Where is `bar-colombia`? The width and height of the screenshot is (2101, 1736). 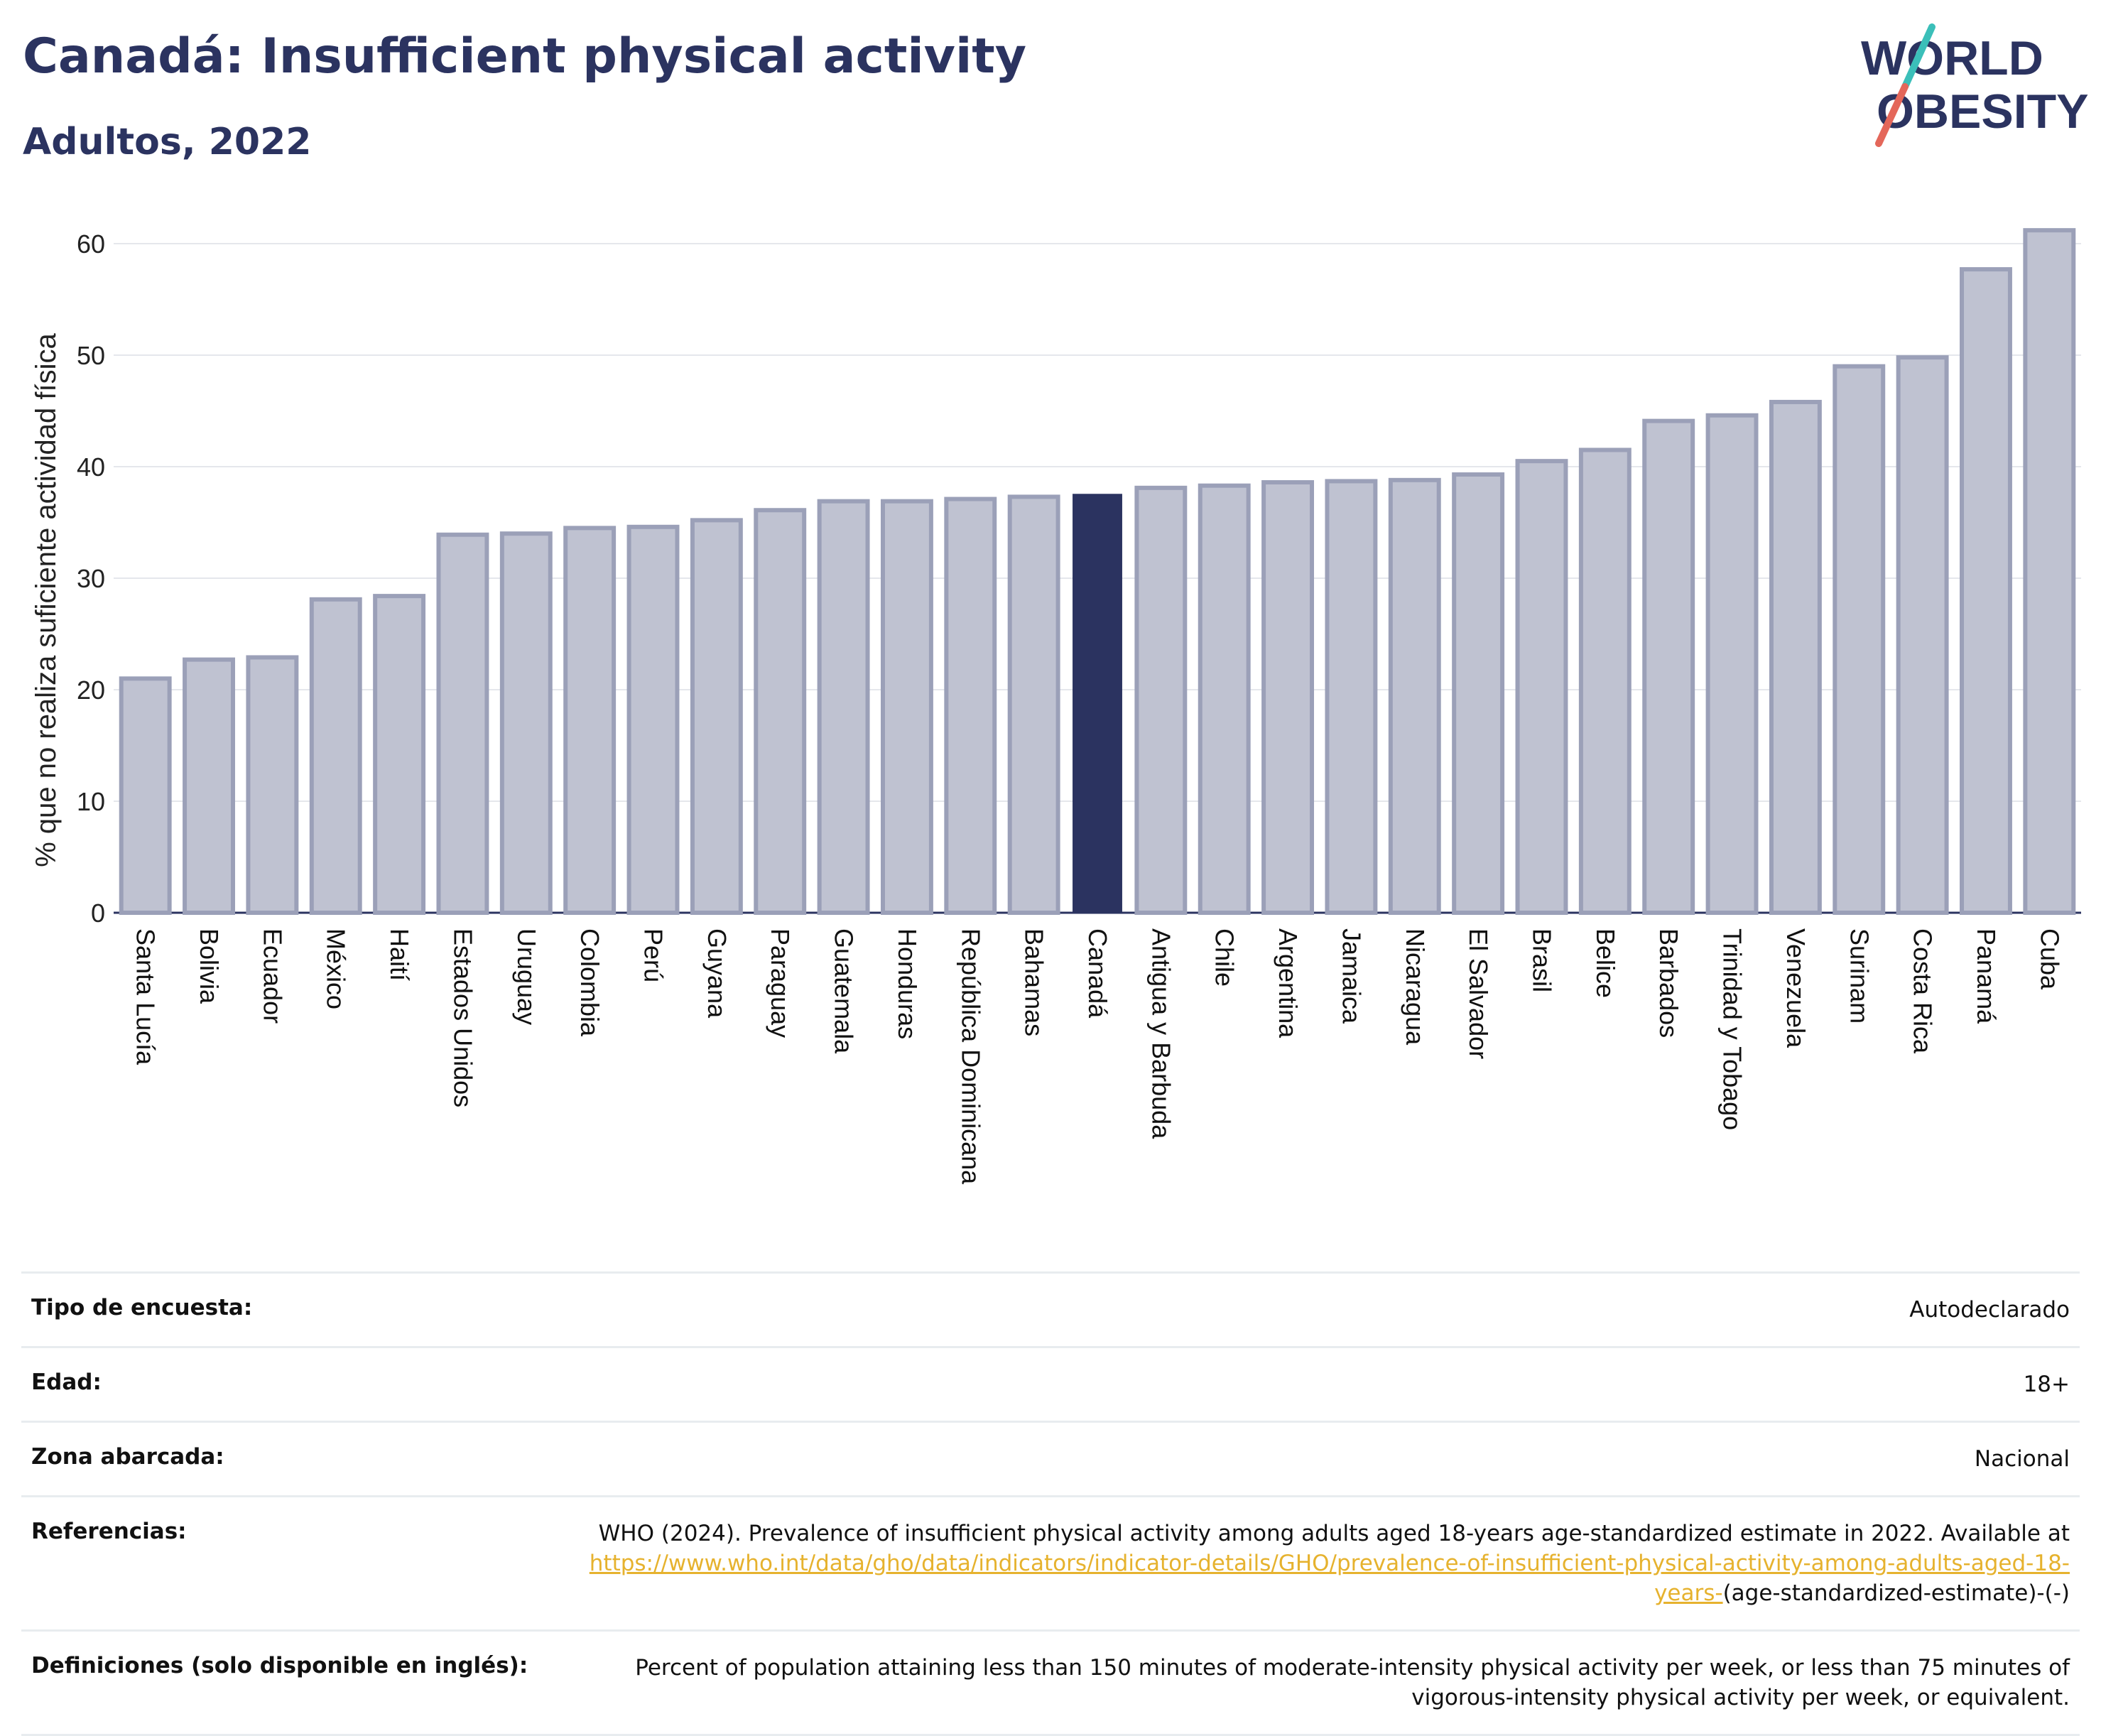
bar-colombia is located at coordinates (590, 721).